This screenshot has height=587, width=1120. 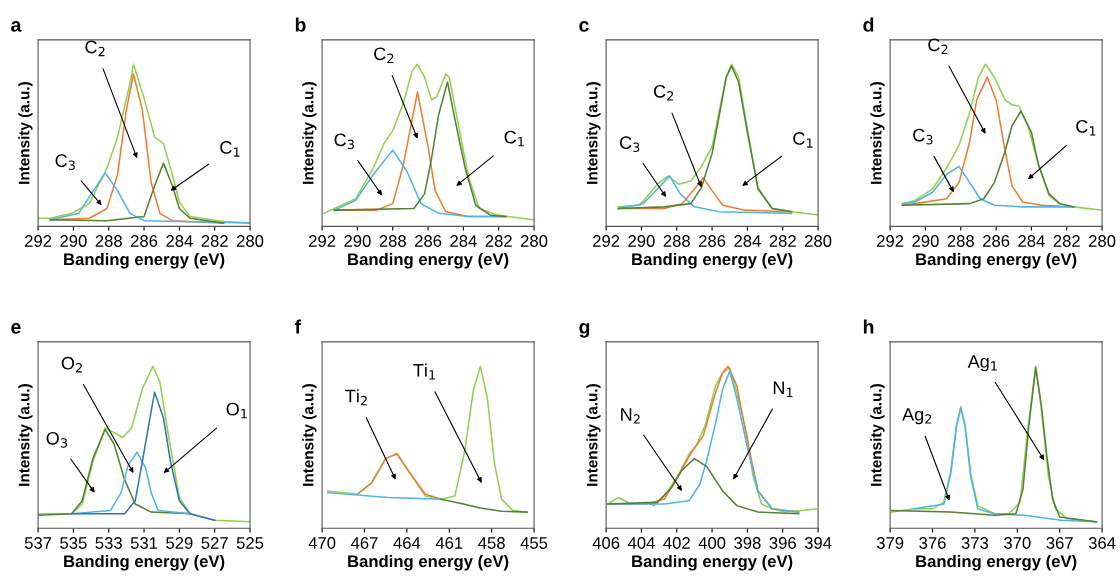 I want to click on x-tick-label: 531, so click(x=144, y=543).